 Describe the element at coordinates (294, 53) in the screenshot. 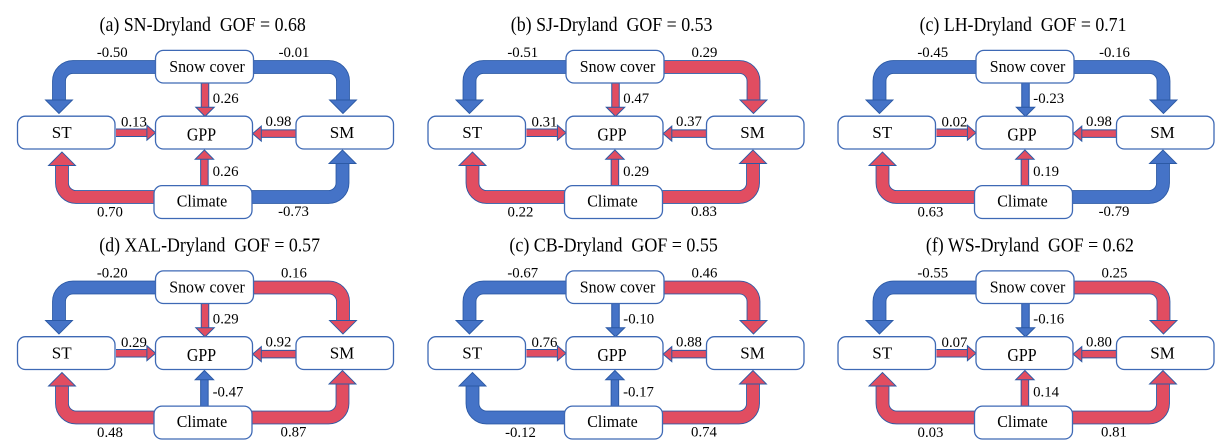

I see `svg-text: -0.01` at that location.